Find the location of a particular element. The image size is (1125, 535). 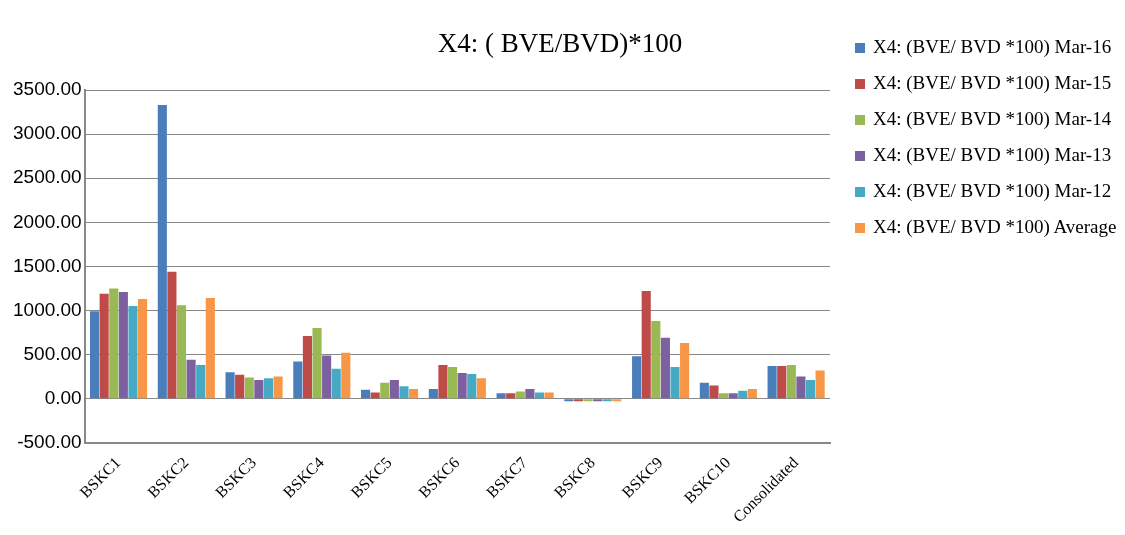

y-tick-label: 3000.00 is located at coordinates (47, 133).